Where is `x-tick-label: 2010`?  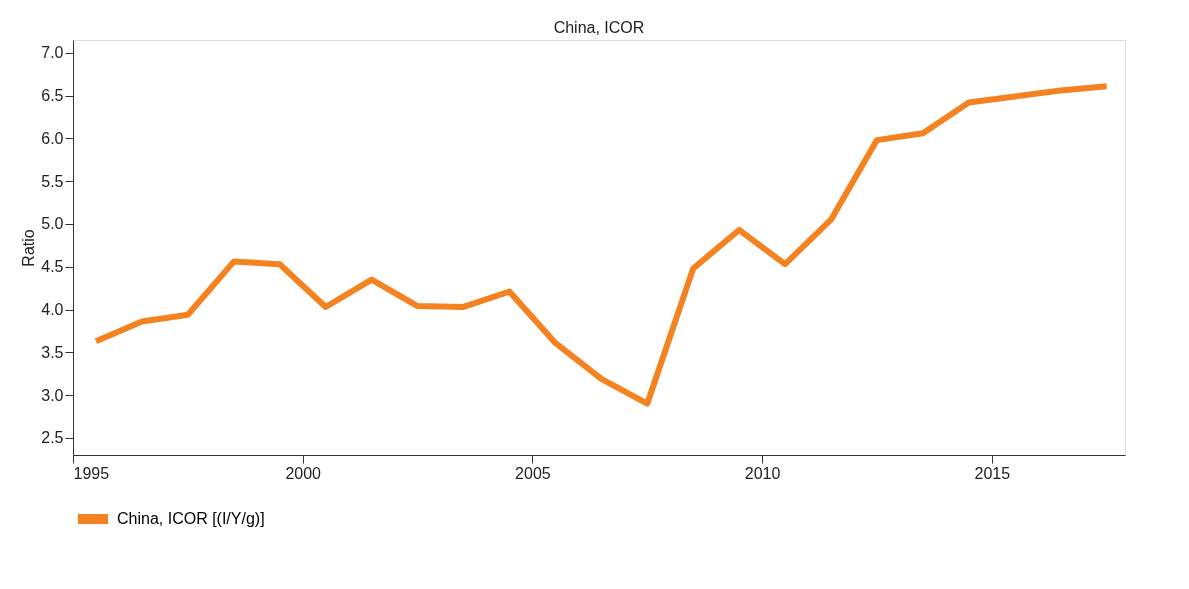
x-tick-label: 2010 is located at coordinates (762, 473).